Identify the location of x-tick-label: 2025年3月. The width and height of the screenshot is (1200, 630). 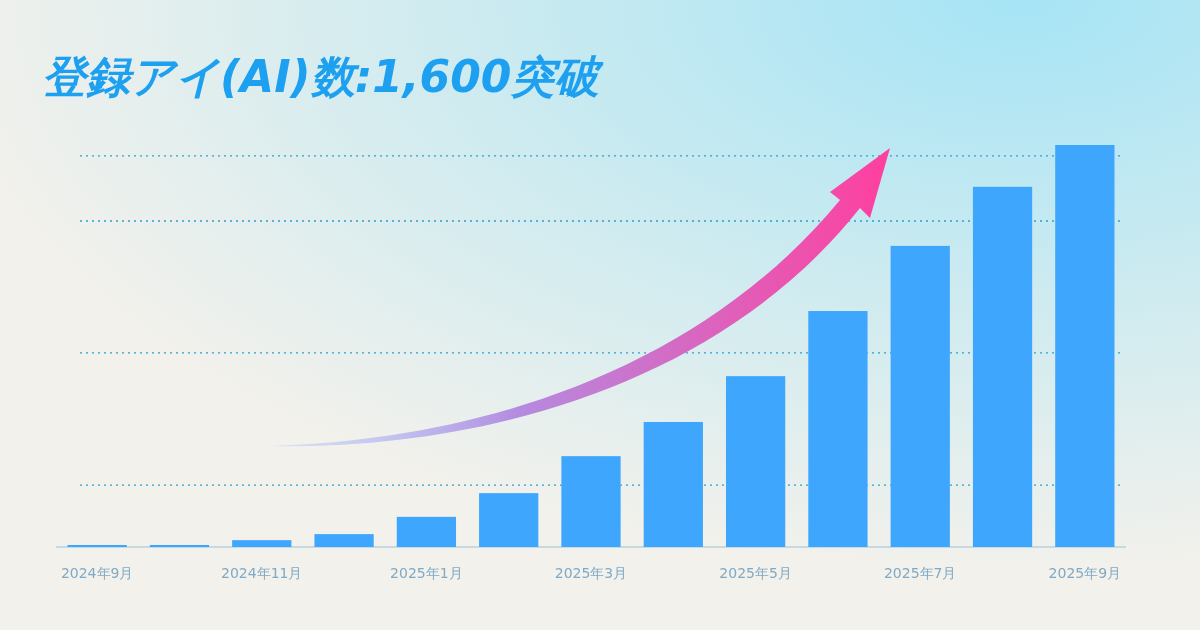
(591, 573).